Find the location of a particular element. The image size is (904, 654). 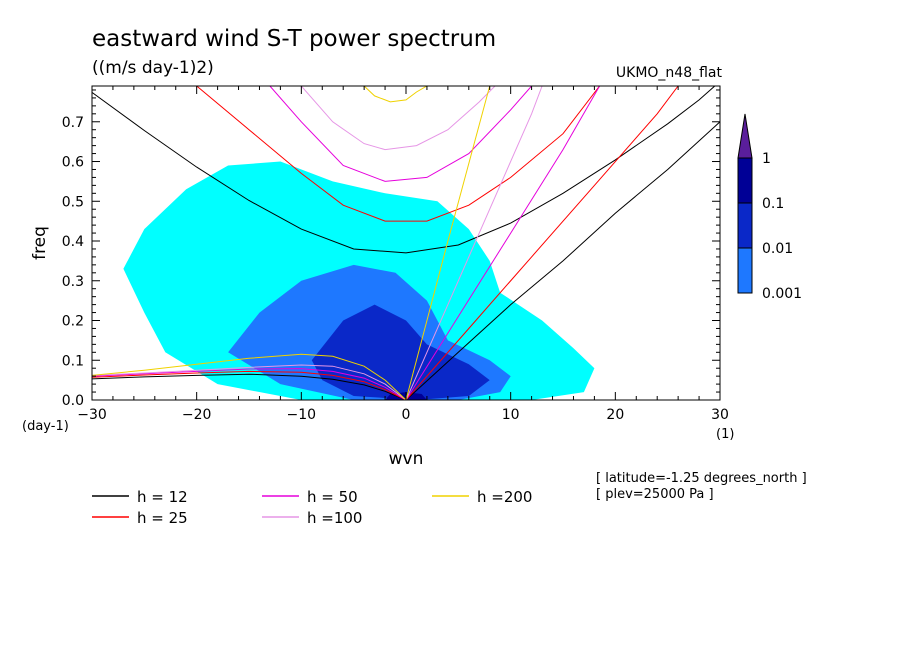

y-tick-label: 0.6 is located at coordinates (73, 163).